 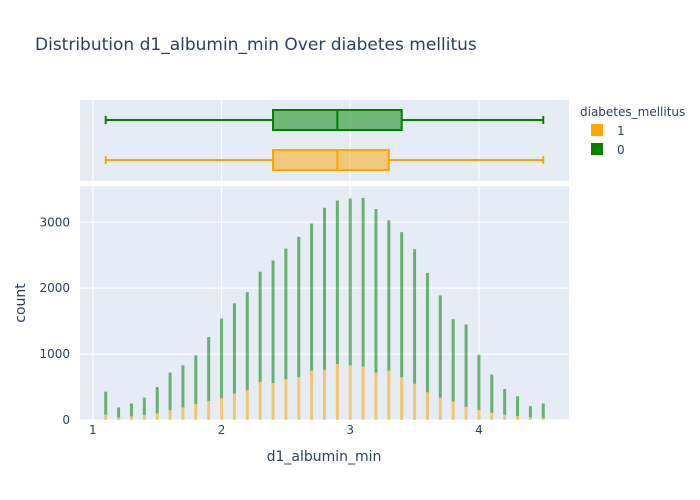 What do you see at coordinates (93, 430) in the screenshot?
I see `x-tick-label: 1` at bounding box center [93, 430].